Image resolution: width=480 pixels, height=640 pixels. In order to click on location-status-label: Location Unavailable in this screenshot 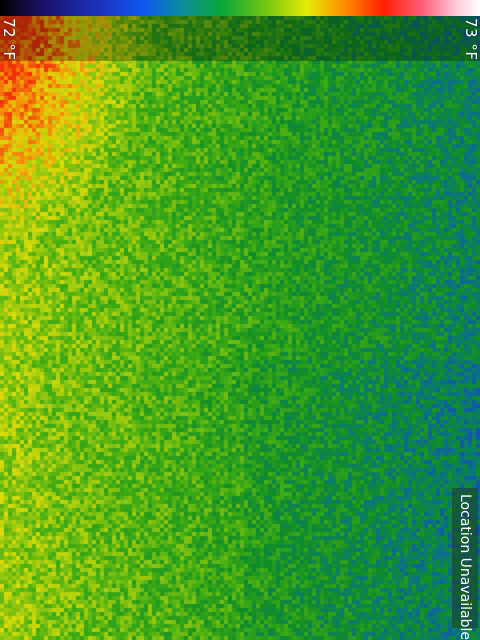, I will do `click(465, 564)`.